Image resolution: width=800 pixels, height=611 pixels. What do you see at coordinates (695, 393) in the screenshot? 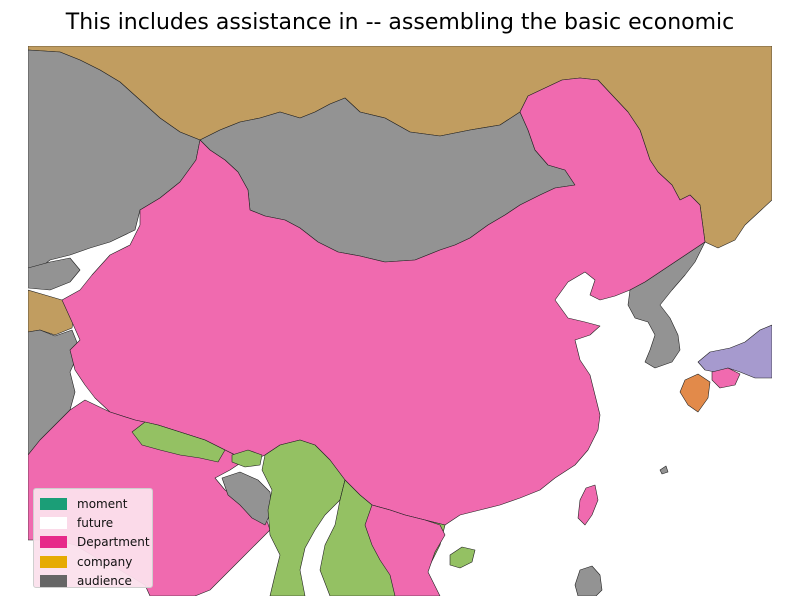
I see `region-kyushu` at bounding box center [695, 393].